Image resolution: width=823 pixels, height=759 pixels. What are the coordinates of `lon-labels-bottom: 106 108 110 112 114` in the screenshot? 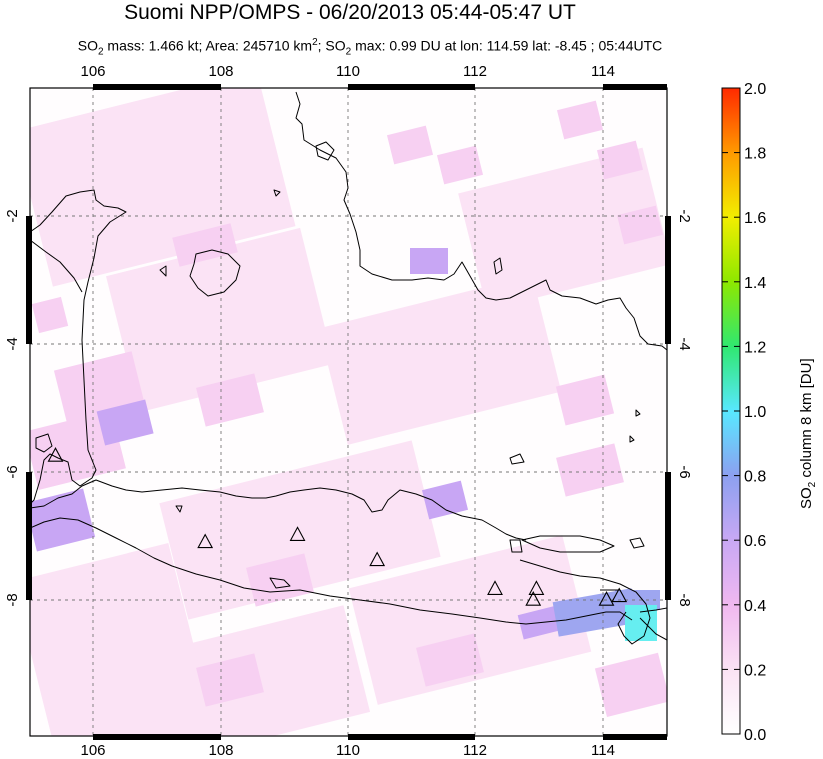 It's located at (347, 750).